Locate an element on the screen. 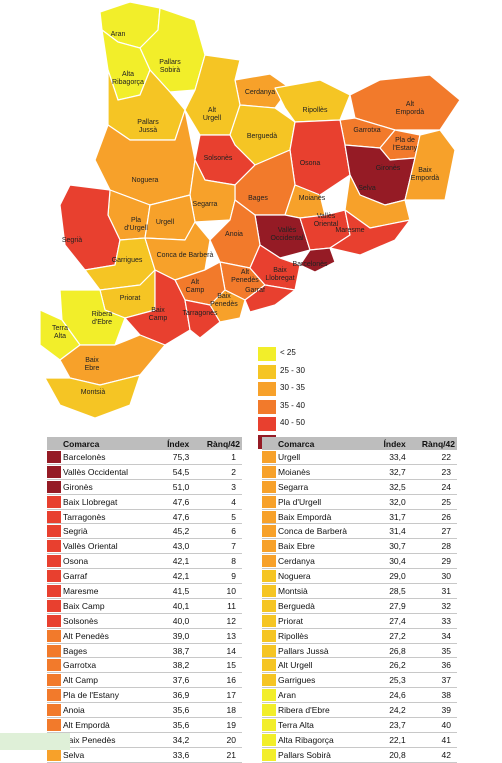  table-row: Baix Camp 40,1 11 is located at coordinates (144, 606).